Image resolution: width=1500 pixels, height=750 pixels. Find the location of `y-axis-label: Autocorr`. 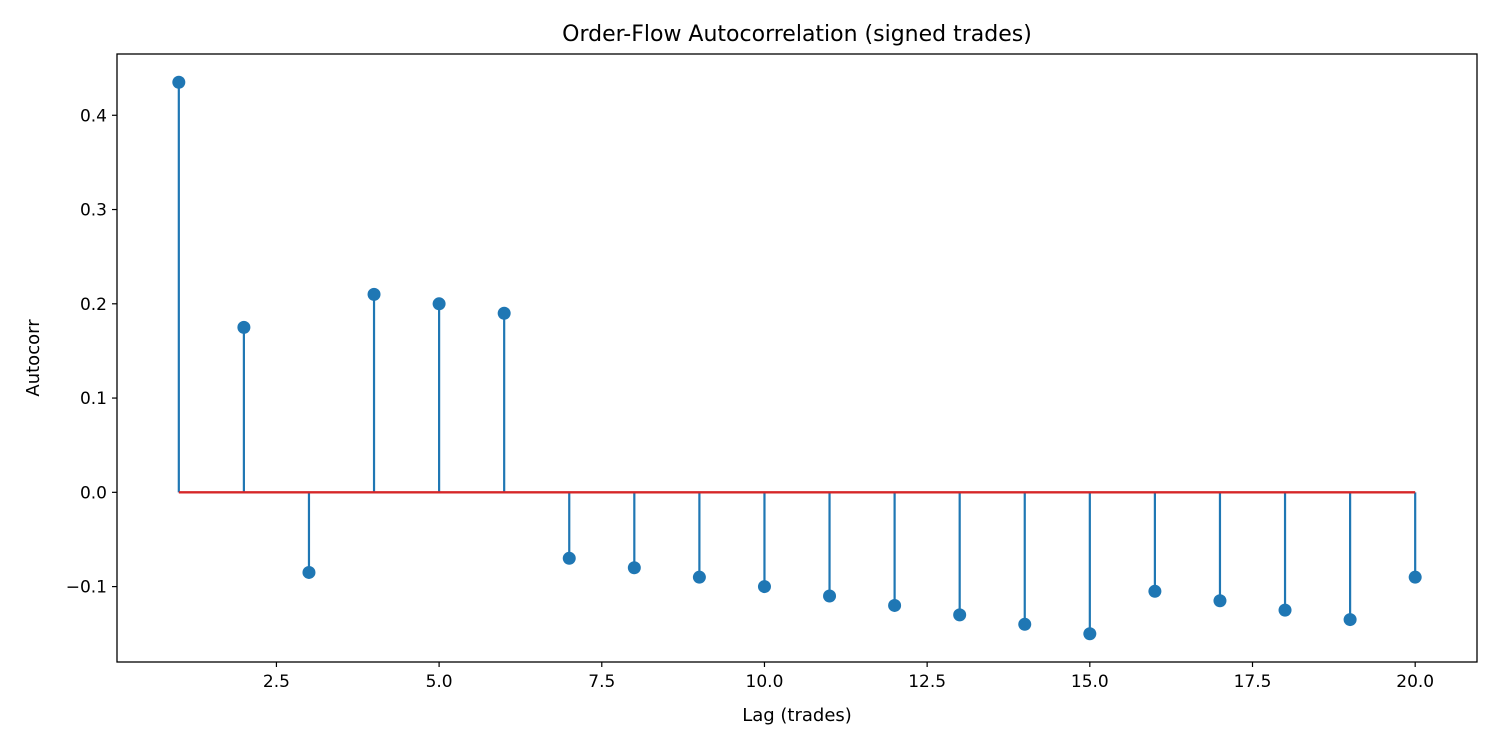

y-axis-label: Autocorr is located at coordinates (33, 358).